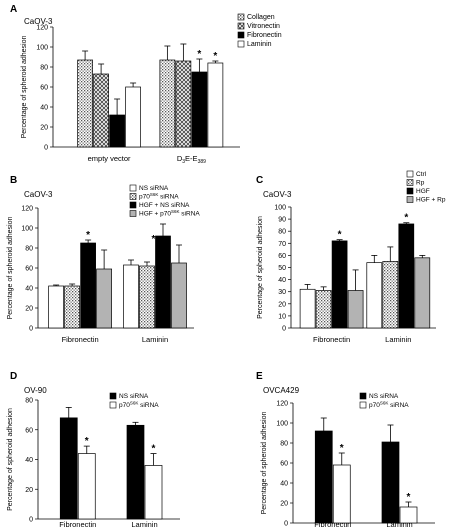  Describe the element at coordinates (282, 316) in the screenshot. I see `y-tick-label: 10` at that location.